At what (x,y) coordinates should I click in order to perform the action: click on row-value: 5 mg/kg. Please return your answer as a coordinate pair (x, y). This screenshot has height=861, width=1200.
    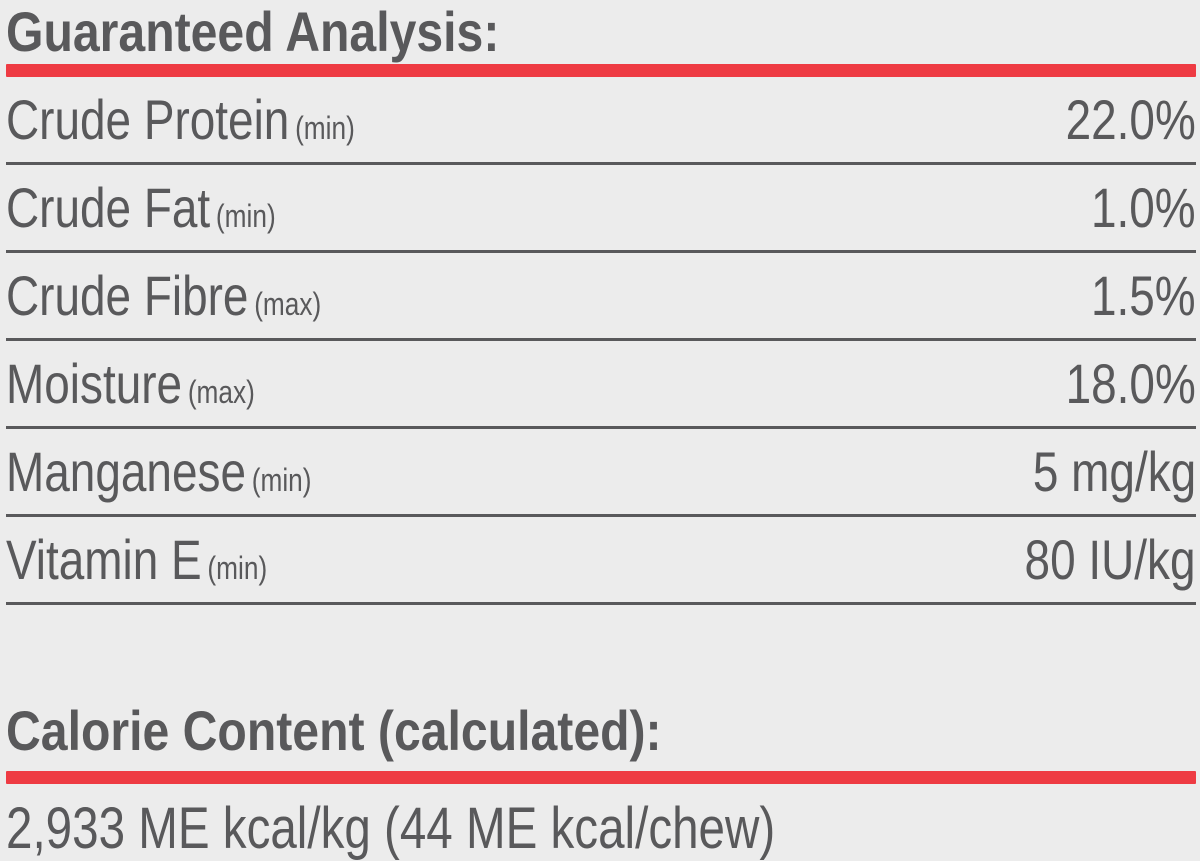
    Looking at the image, I should click on (1114, 471).